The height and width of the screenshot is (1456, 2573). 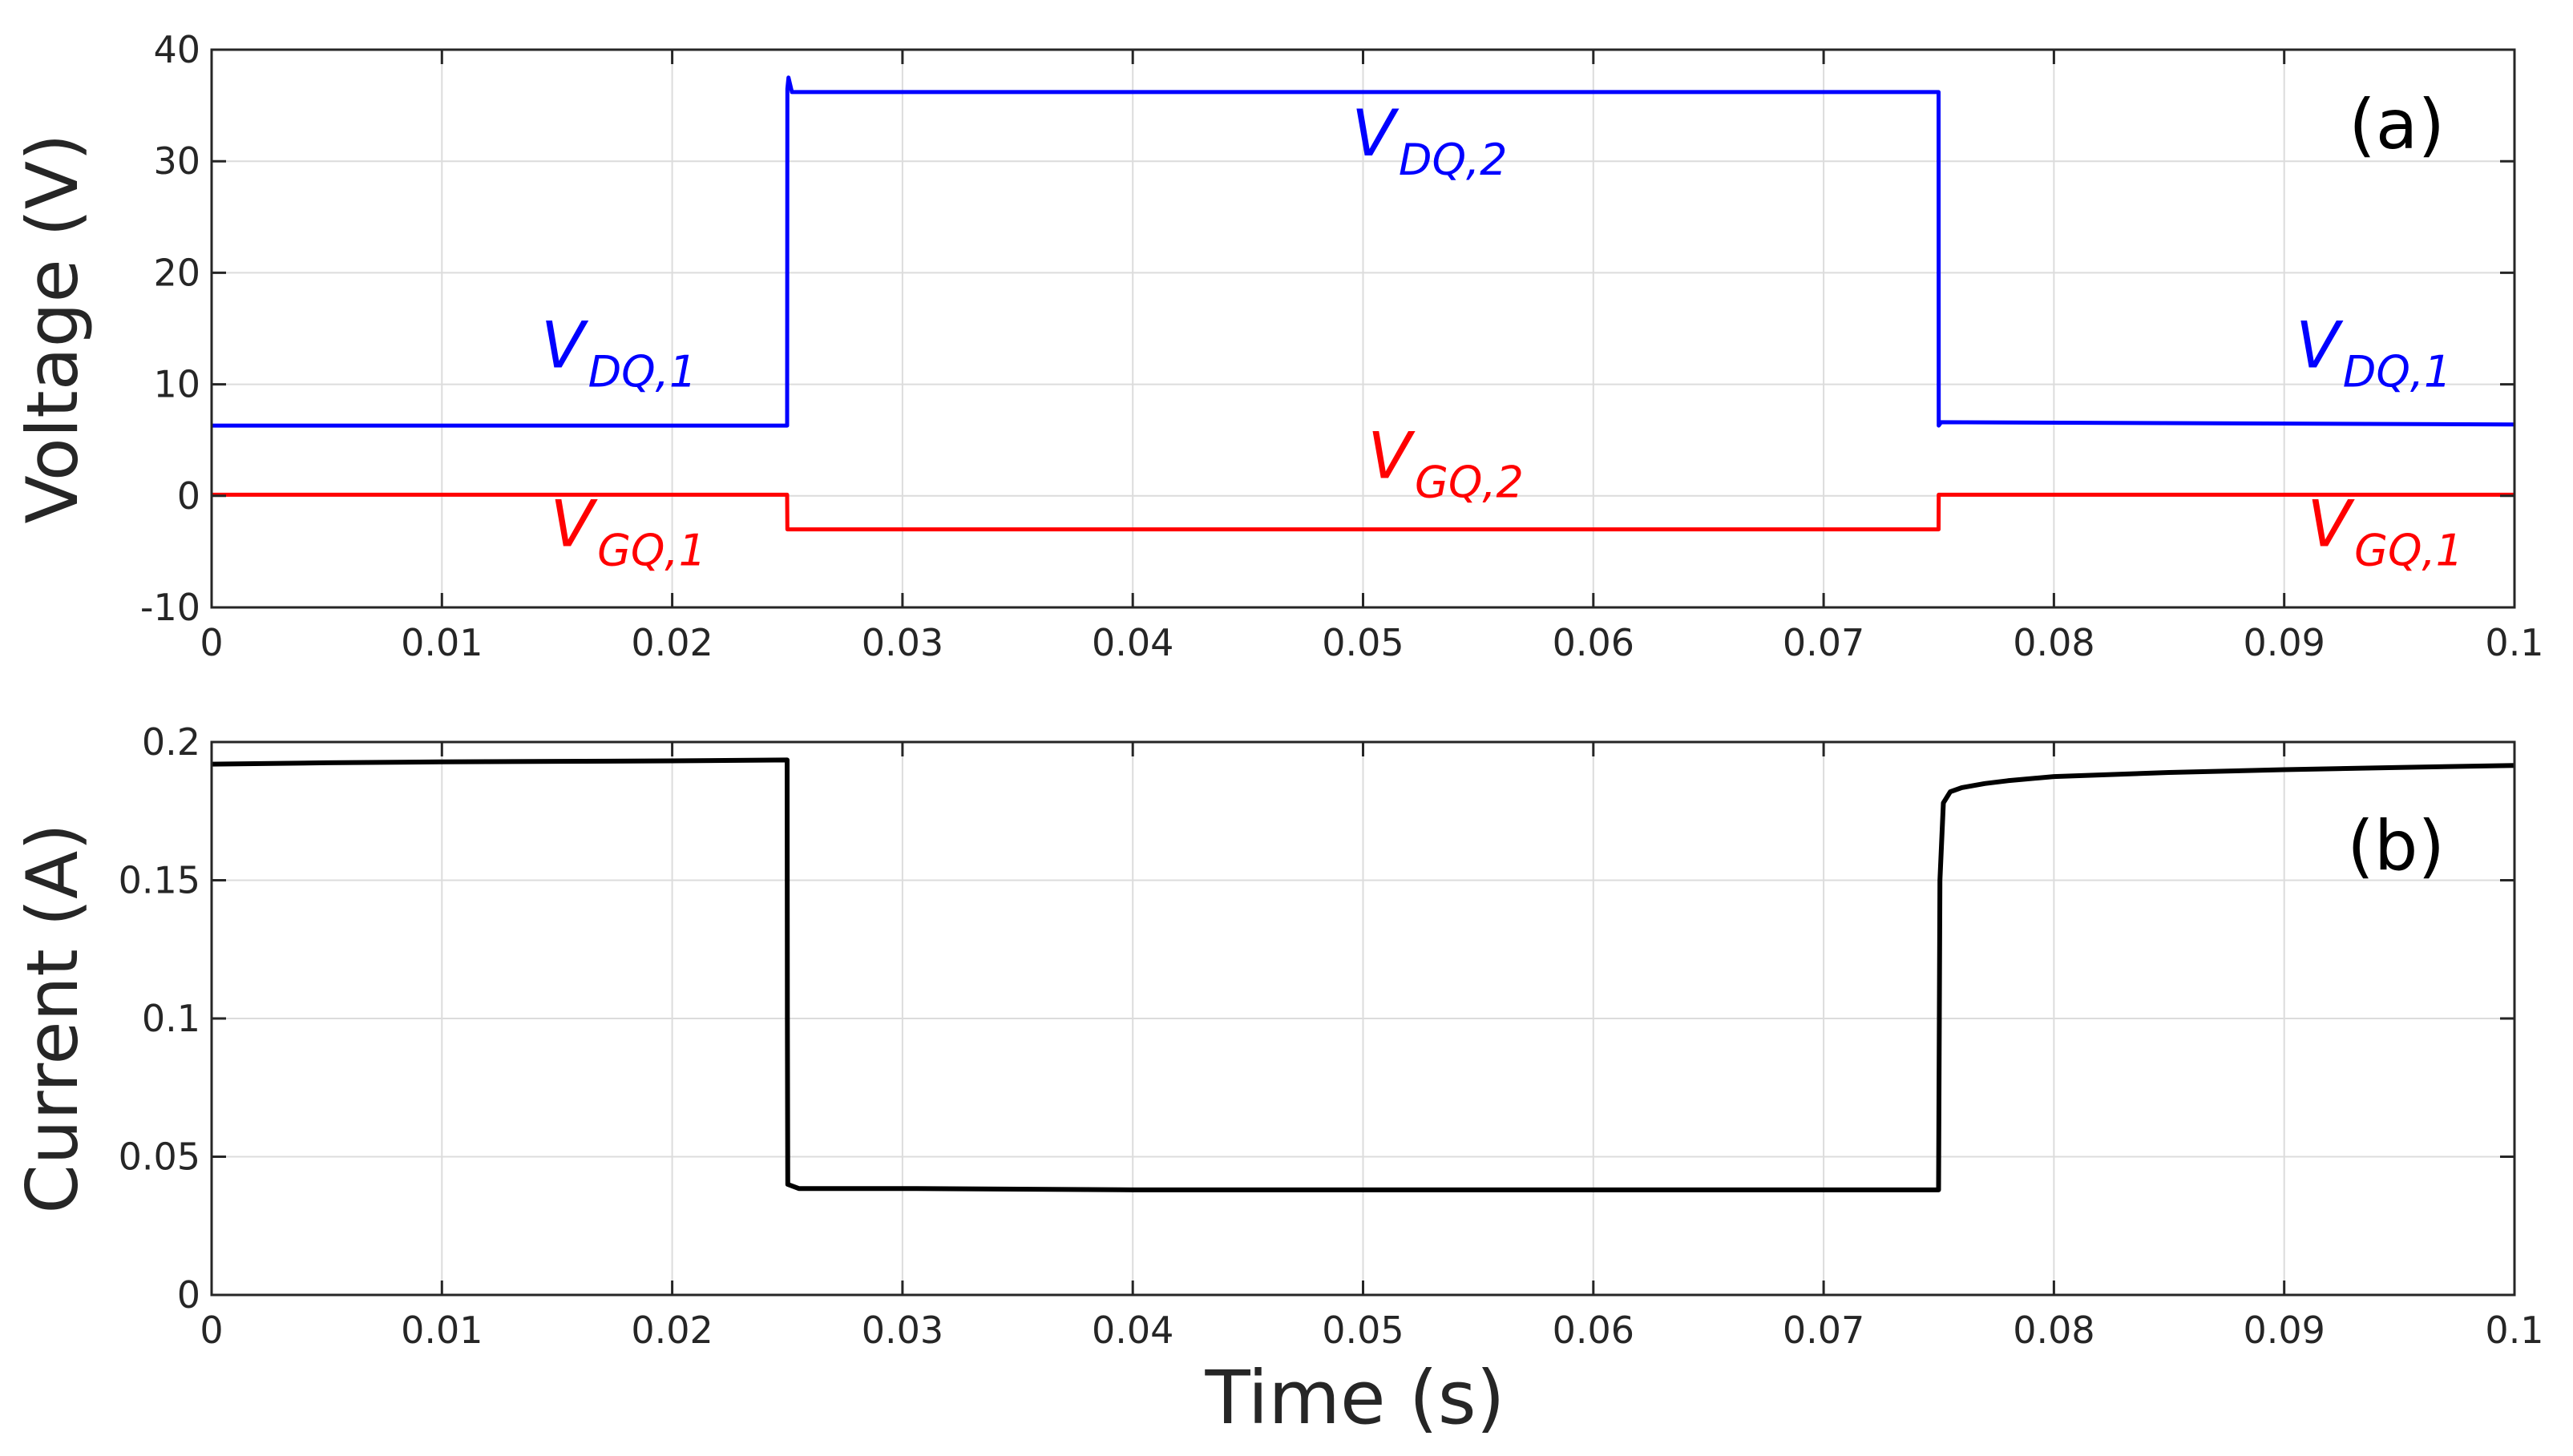 What do you see at coordinates (176, 49) in the screenshot?
I see `y-tick-label: 40` at bounding box center [176, 49].